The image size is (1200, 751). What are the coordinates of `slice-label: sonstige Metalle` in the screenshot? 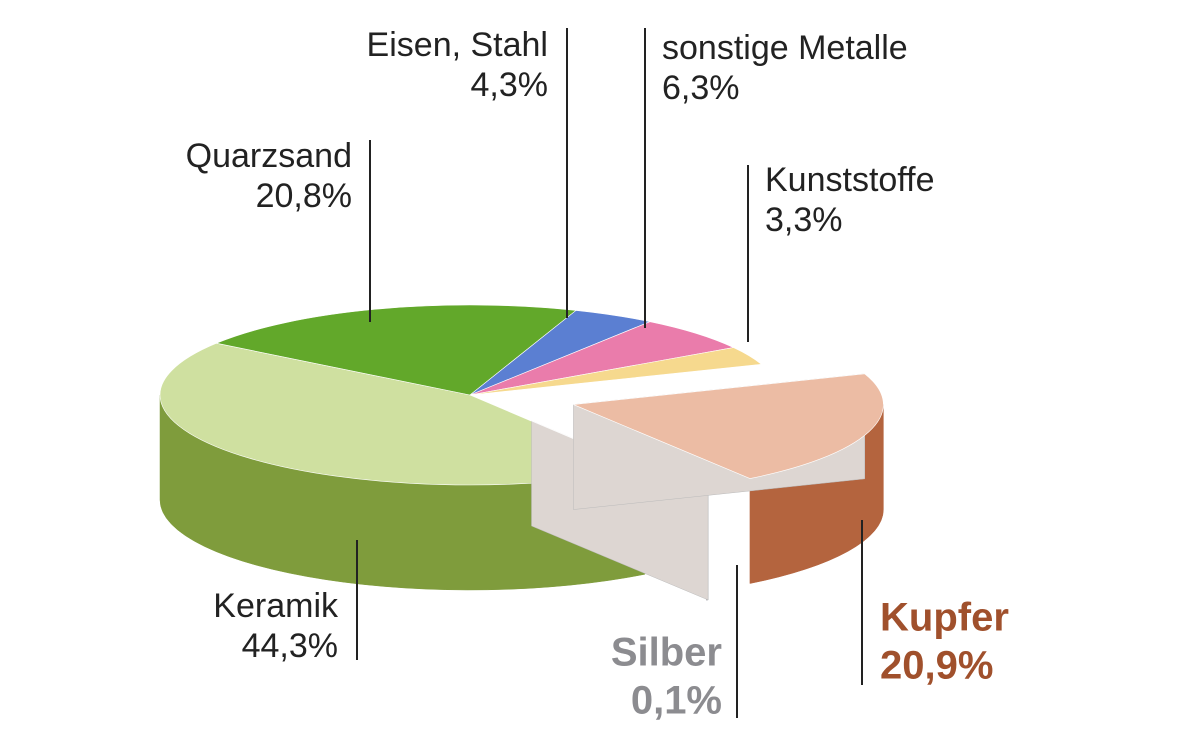 It's located at (785, 48).